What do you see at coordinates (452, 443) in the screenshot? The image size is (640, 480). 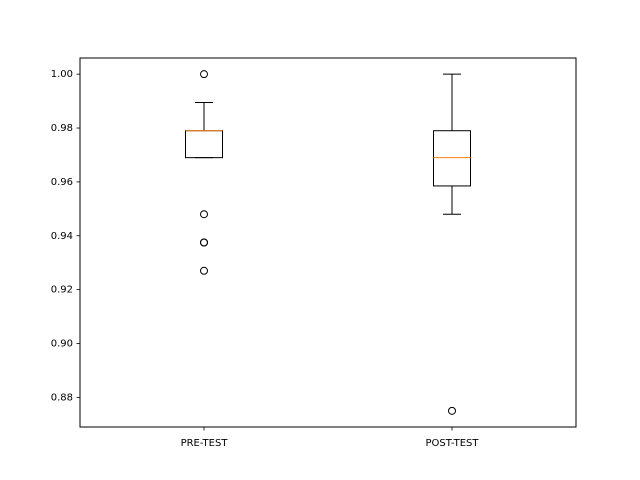 I see `x-tick-label: POST-TEST` at bounding box center [452, 443].